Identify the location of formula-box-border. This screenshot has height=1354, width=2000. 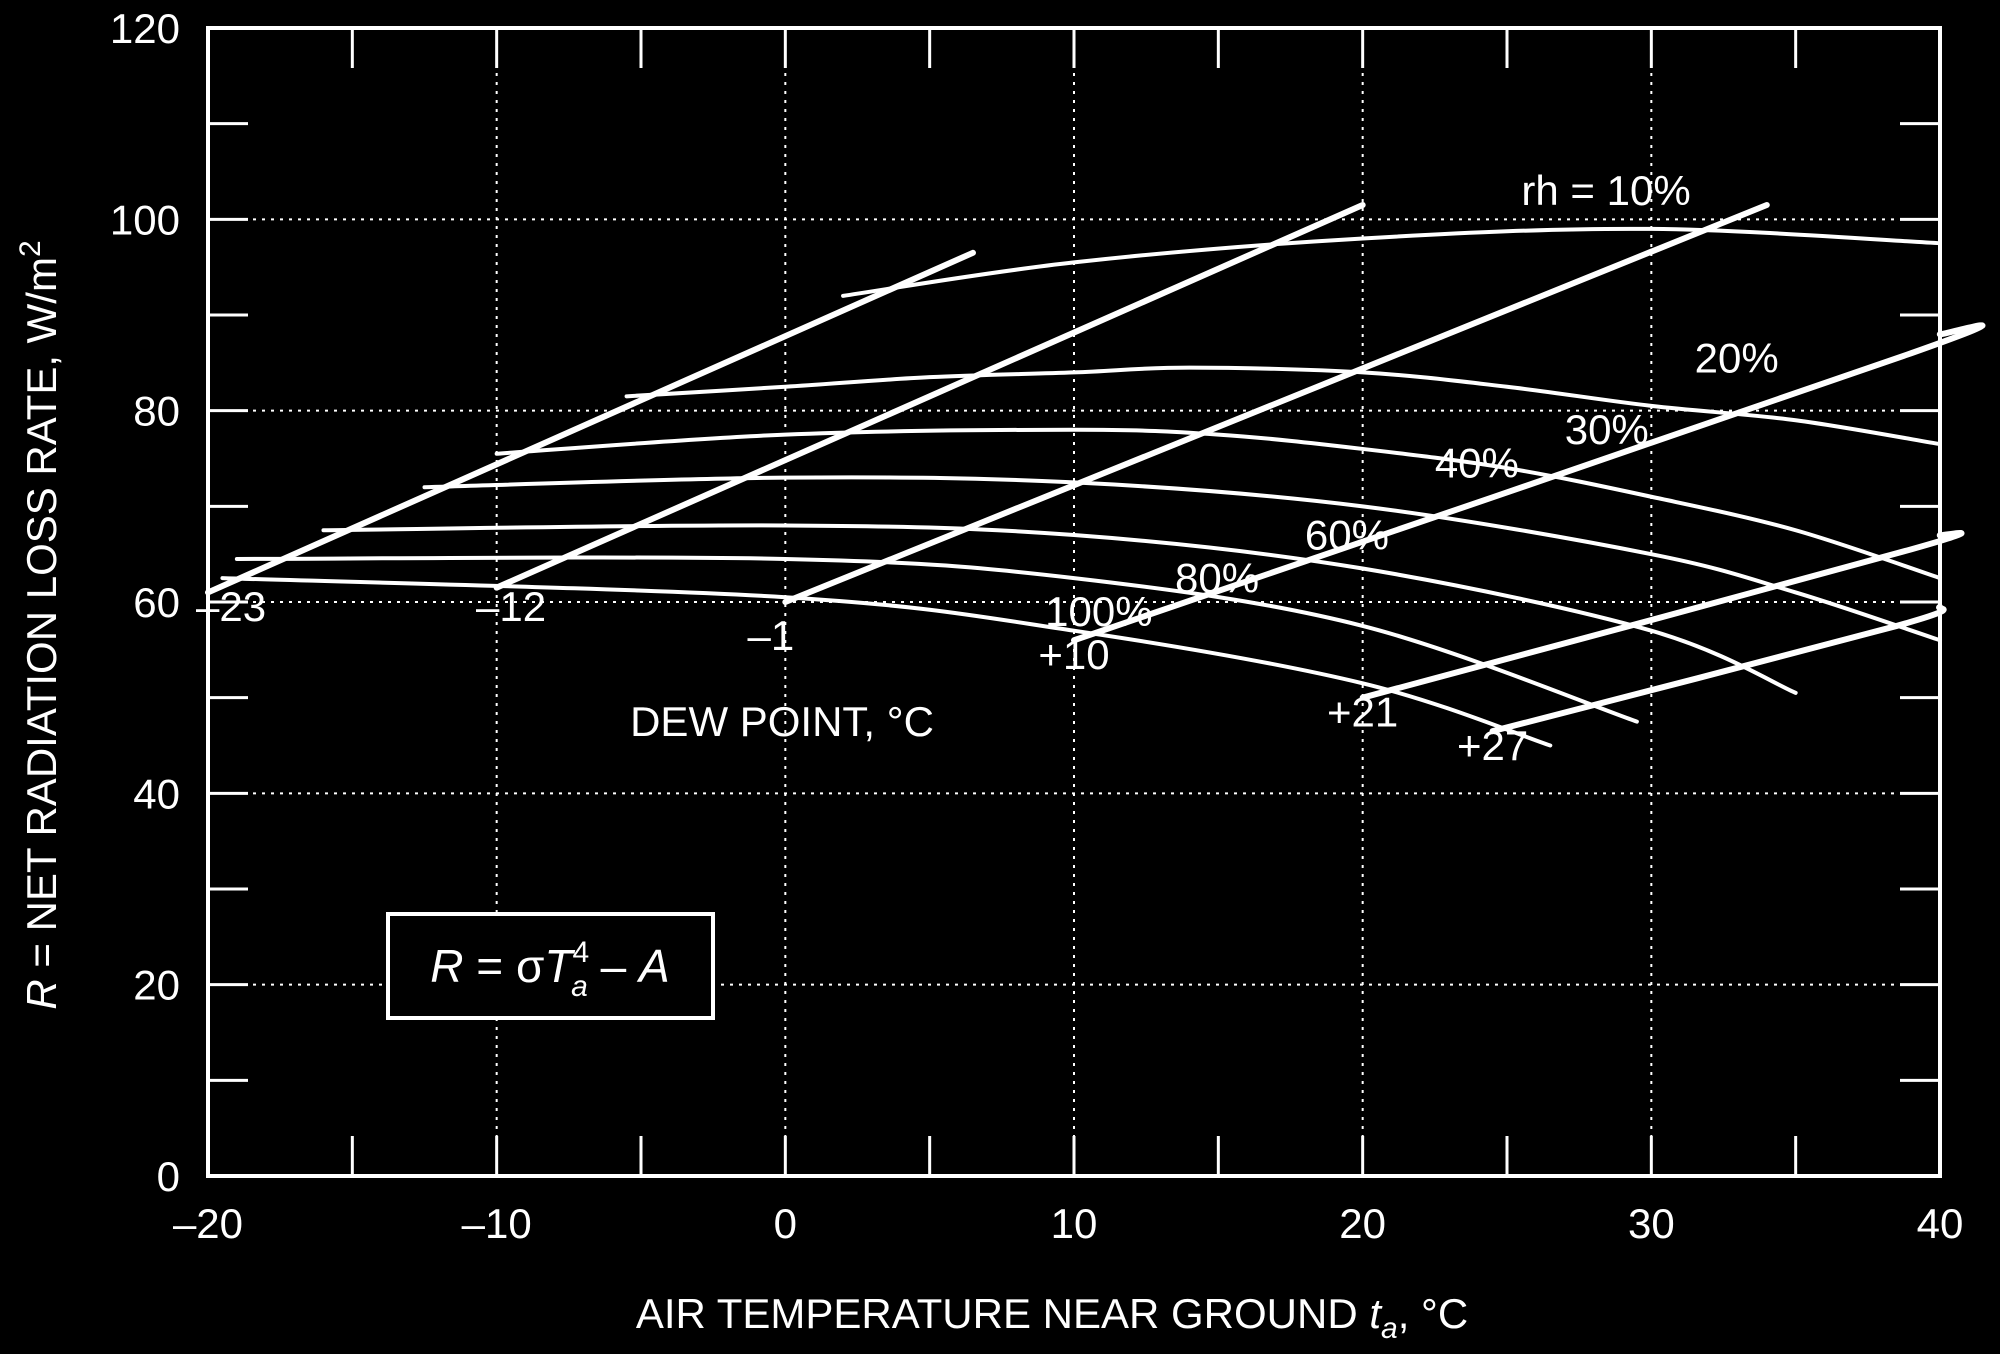
(550, 966).